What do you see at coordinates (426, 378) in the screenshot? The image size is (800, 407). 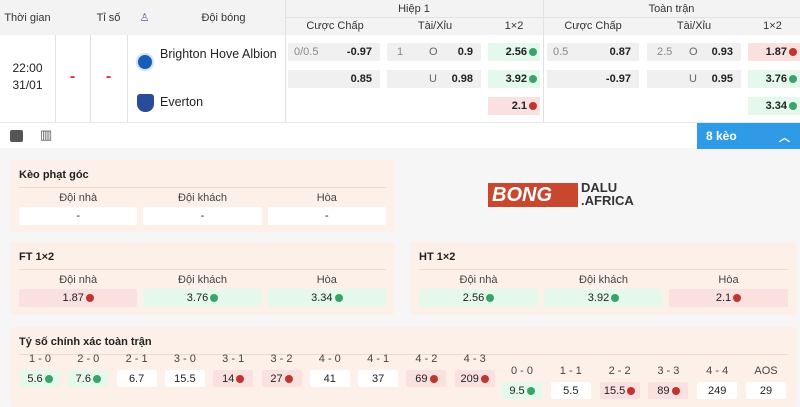 I see `score-odd: 69` at bounding box center [426, 378].